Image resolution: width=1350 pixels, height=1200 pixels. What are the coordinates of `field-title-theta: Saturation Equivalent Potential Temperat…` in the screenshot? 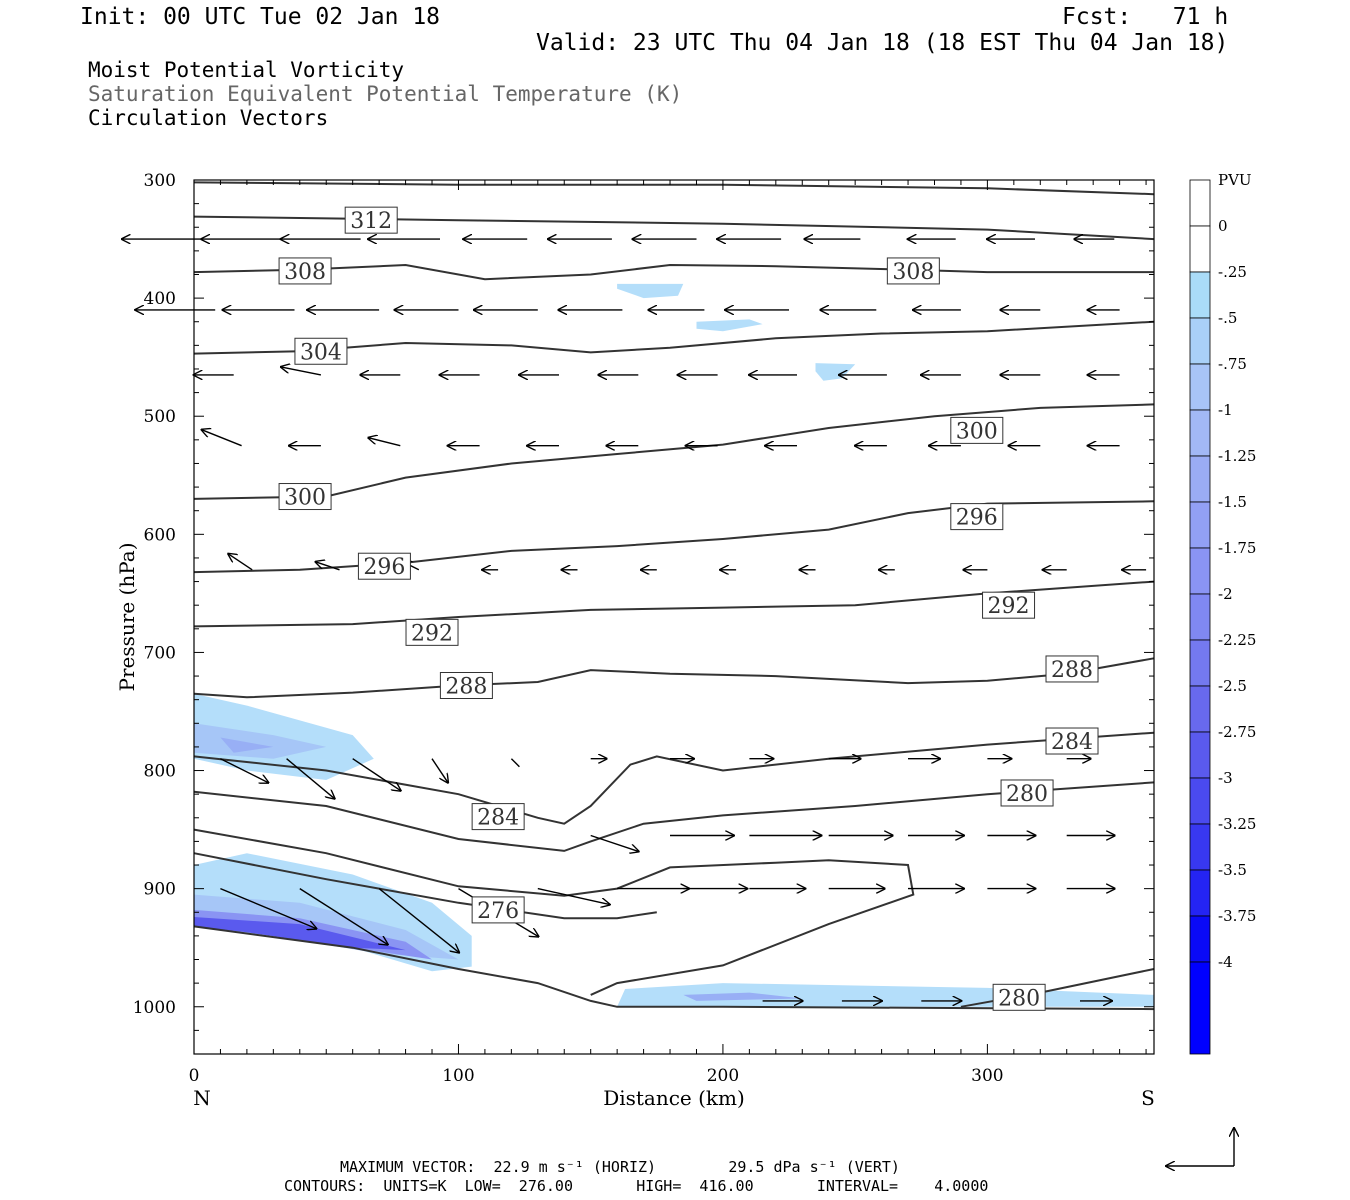 It's located at (385, 94).